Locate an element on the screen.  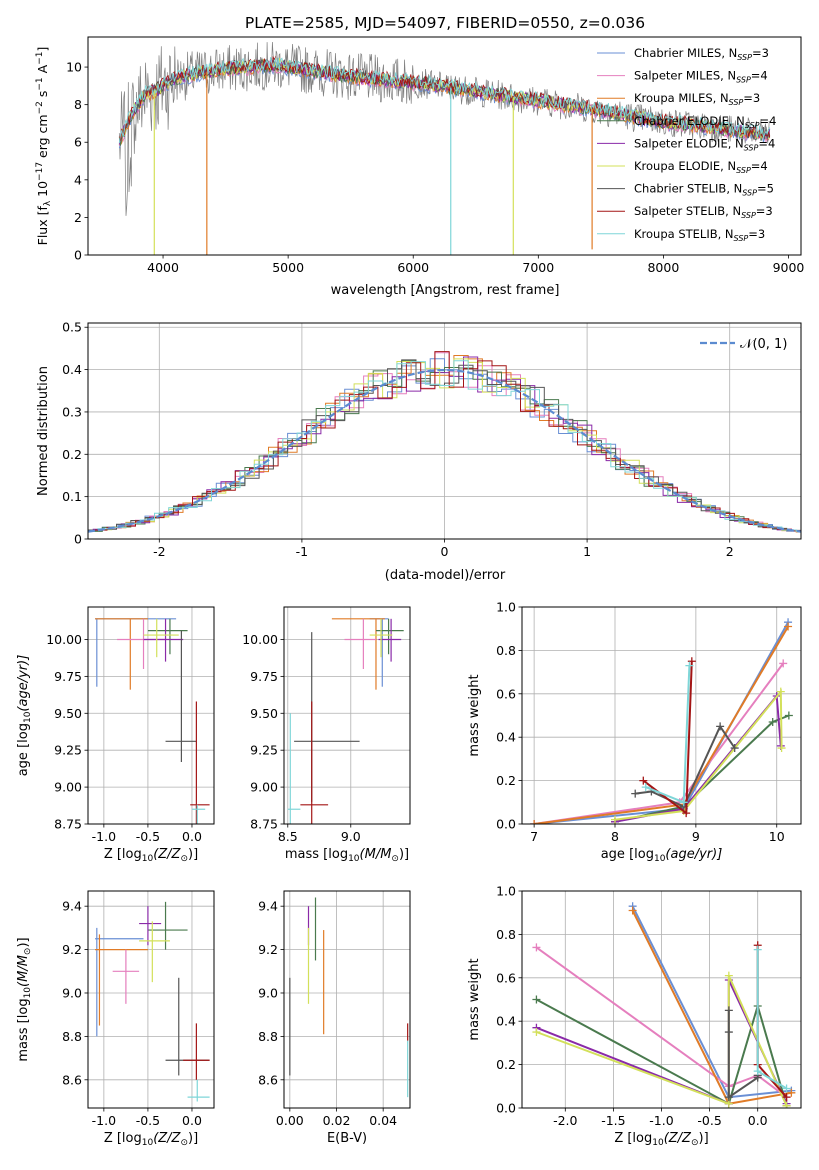
y-axis-label: Flux [fλ 10−17 erg cm−2 s−1 A−1] is located at coordinates (44, 146).